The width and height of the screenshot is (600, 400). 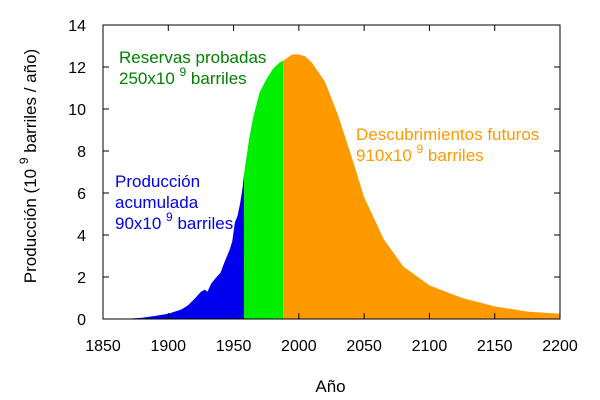 What do you see at coordinates (77, 68) in the screenshot?
I see `y-tick-label: 12` at bounding box center [77, 68].